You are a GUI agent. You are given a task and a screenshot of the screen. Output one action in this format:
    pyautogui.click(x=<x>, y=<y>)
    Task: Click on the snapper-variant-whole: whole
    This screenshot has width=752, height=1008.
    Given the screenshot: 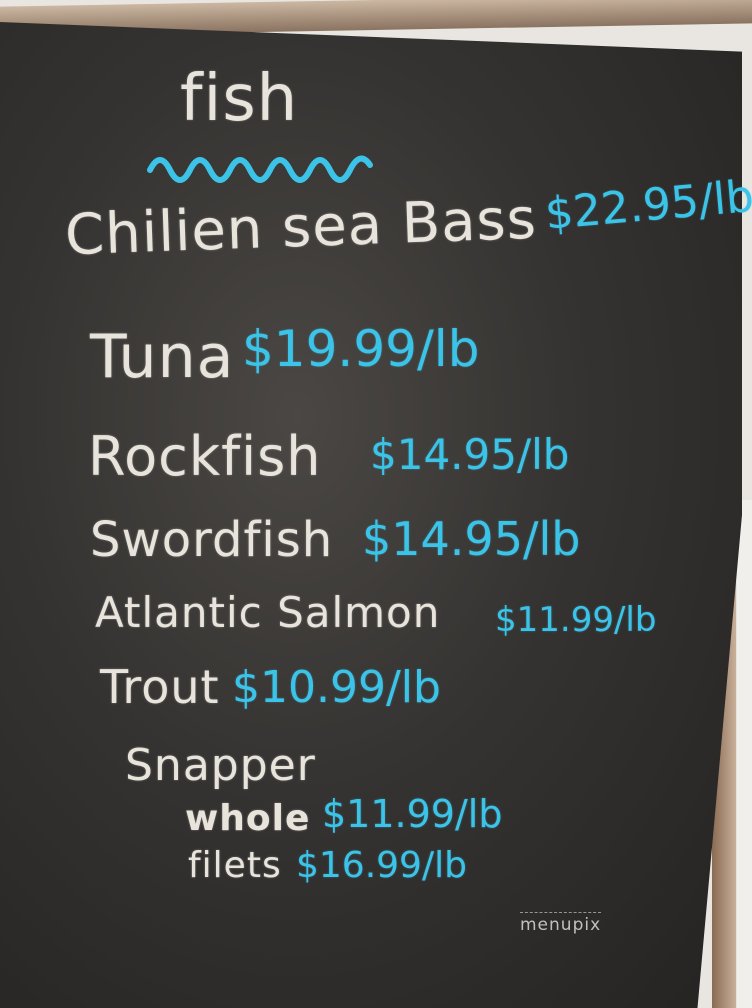 What is the action you would take?
    pyautogui.click(x=248, y=818)
    